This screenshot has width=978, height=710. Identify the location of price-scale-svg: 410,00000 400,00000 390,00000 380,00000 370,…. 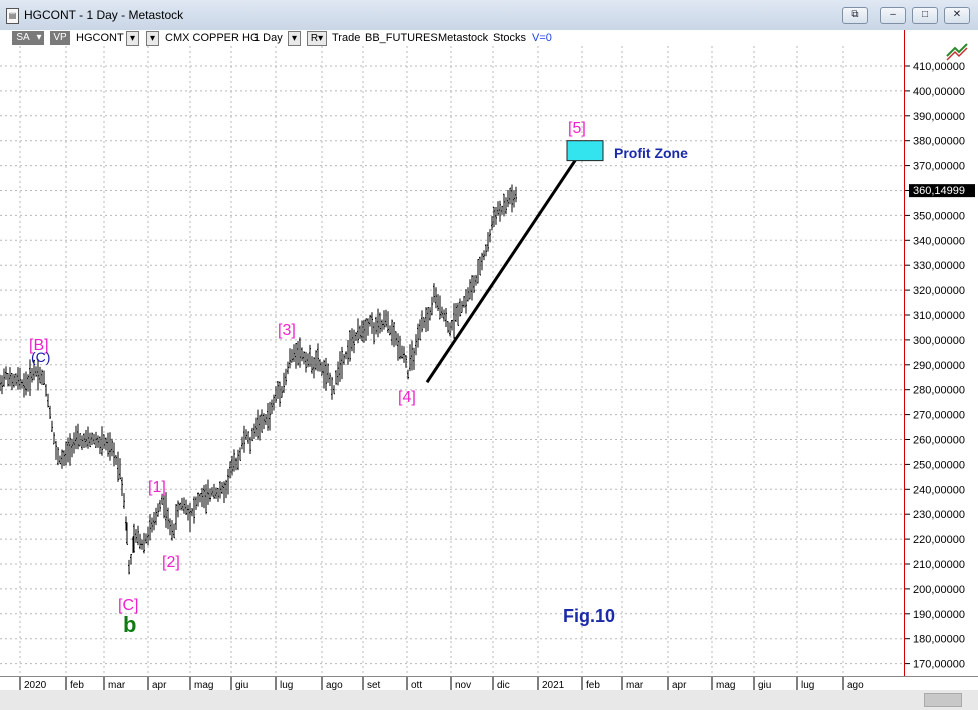
(940, 357).